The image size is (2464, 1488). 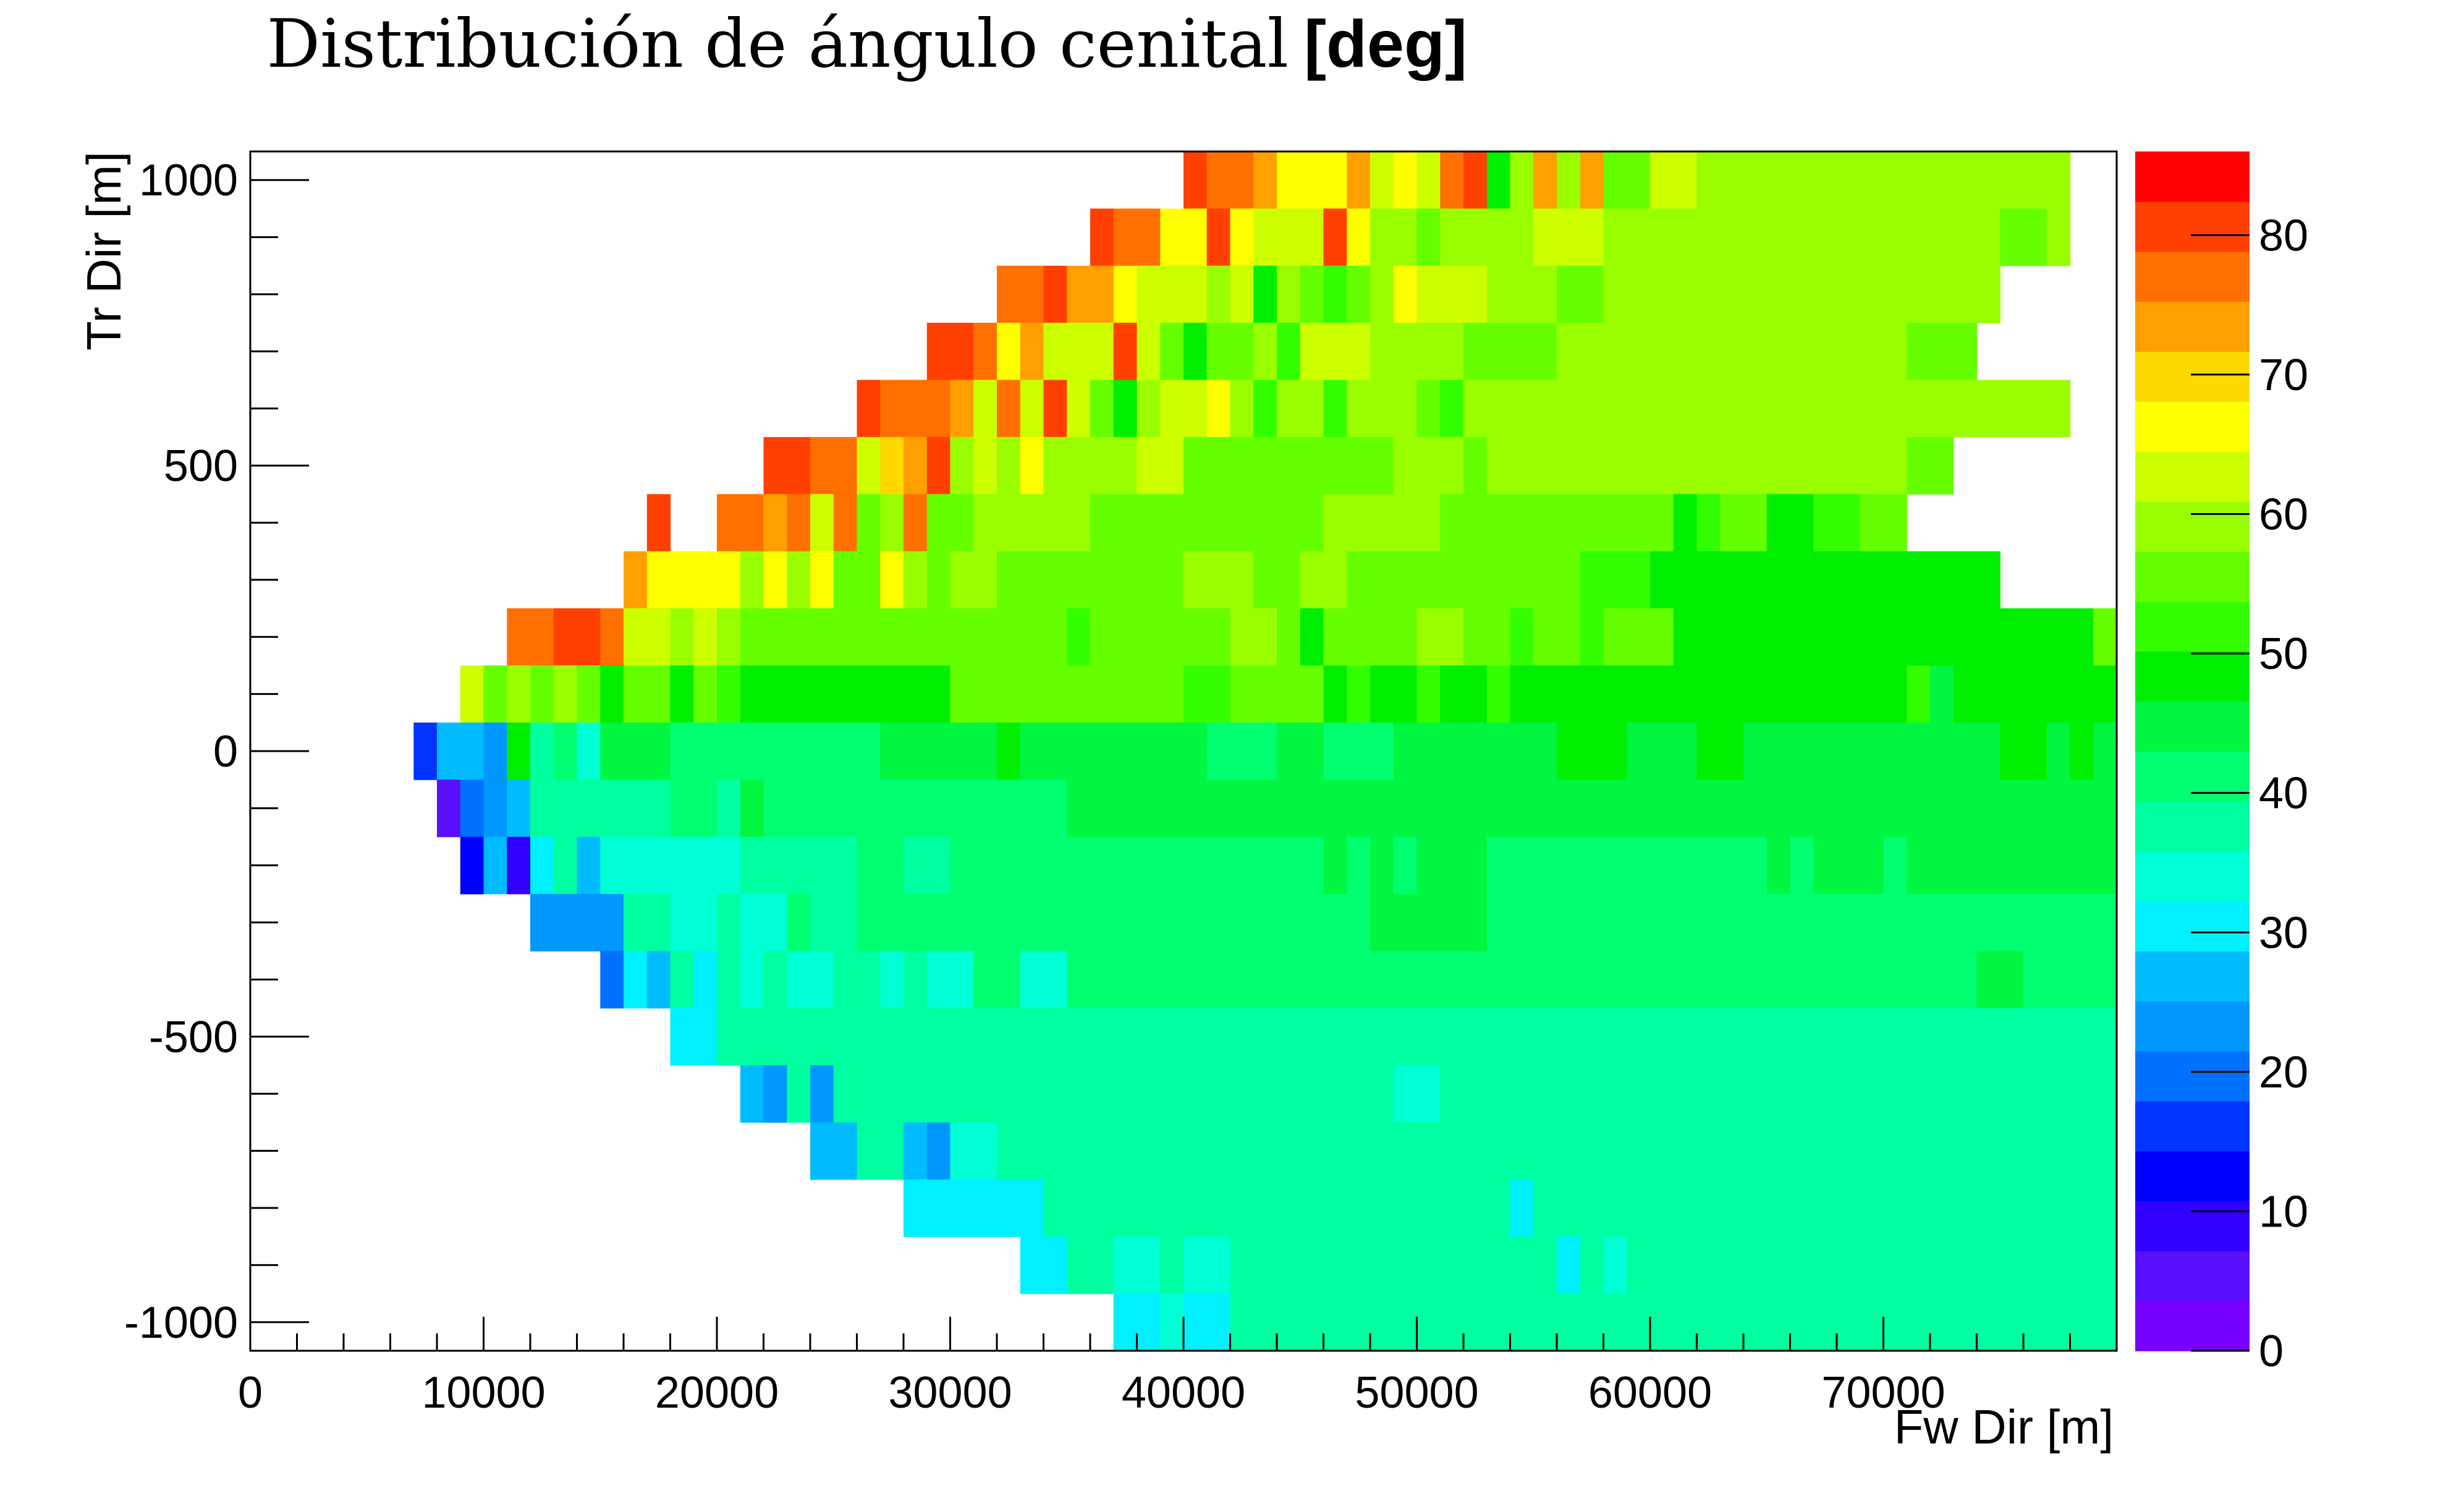 What do you see at coordinates (181, 1323) in the screenshot?
I see `y-tick-label: -1000` at bounding box center [181, 1323].